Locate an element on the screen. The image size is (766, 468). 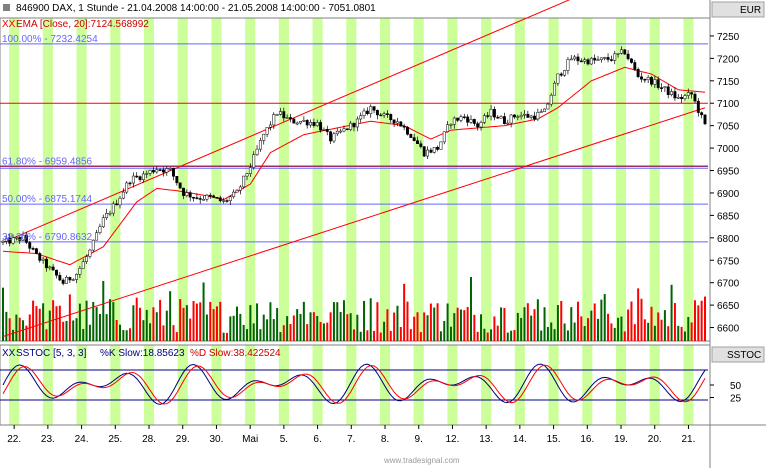
stoch-x-icon: XX is located at coordinates (9, 353).